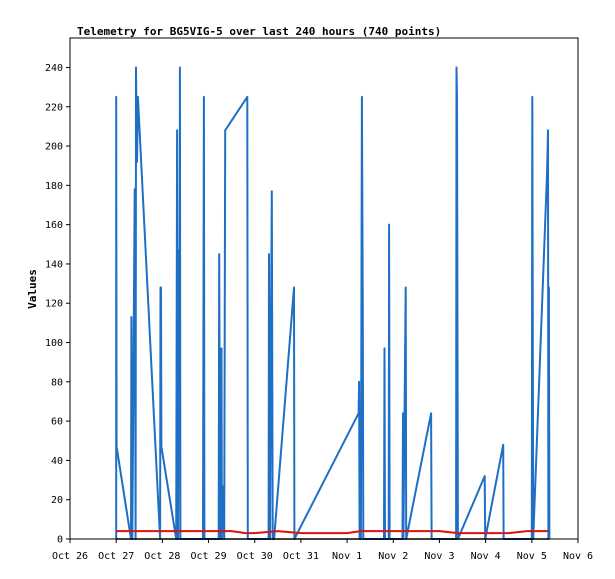 This screenshot has height=579, width=615. Describe the element at coordinates (532, 556) in the screenshot. I see `x-tick-label: Nov 5` at that location.